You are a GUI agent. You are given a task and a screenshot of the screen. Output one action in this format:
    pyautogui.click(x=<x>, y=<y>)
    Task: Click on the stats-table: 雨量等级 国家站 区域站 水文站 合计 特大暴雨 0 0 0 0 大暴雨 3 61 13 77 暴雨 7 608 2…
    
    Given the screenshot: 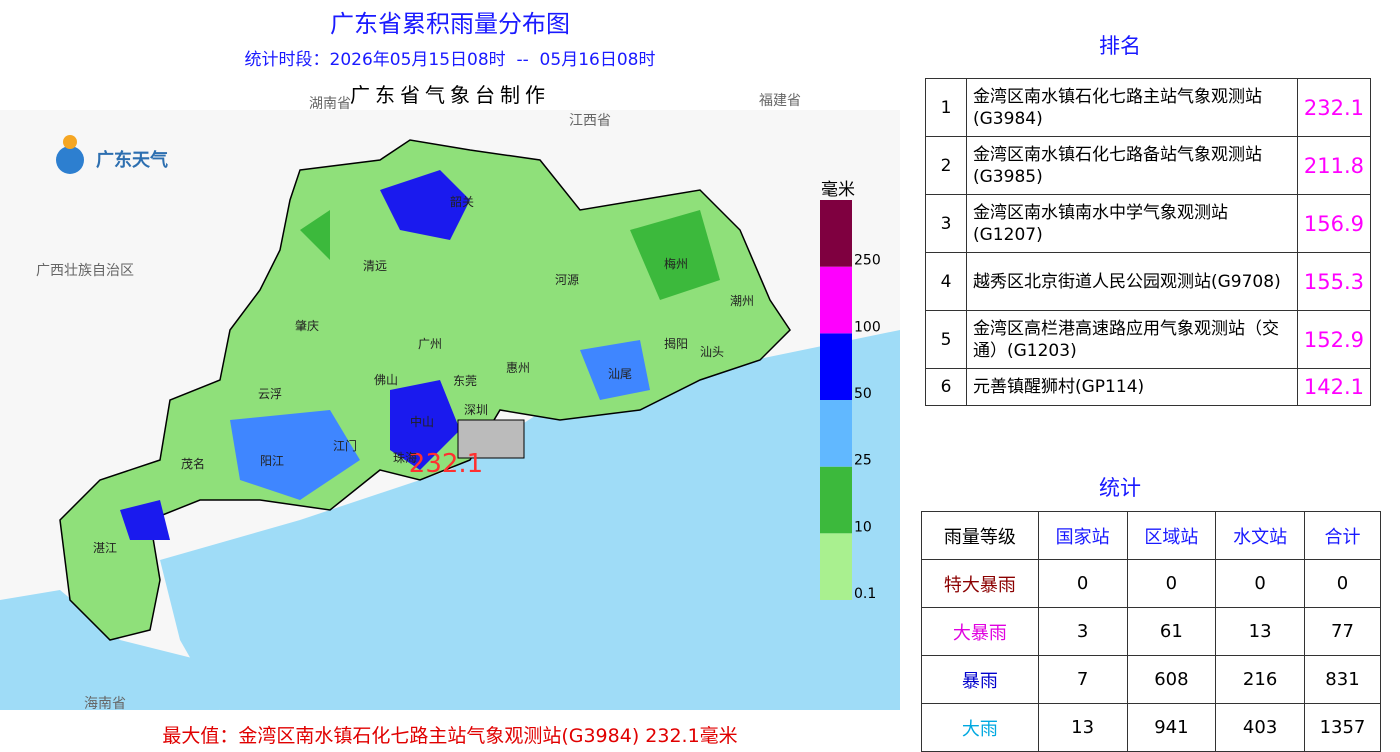 What is the action you would take?
    pyautogui.click(x=1151, y=631)
    